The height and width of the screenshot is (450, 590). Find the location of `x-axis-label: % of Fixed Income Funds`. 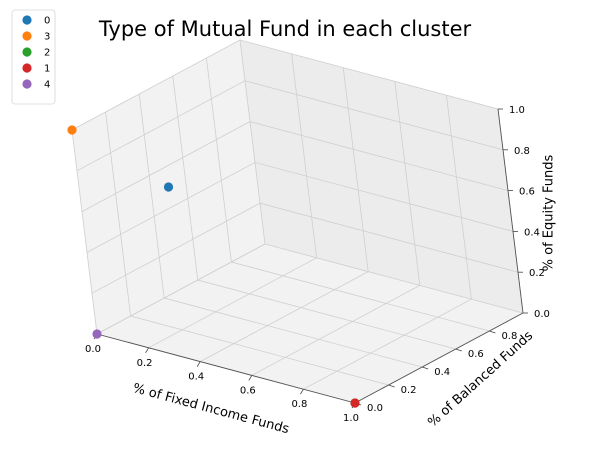

x-axis-label: % of Fixed Income Funds is located at coordinates (211, 409).